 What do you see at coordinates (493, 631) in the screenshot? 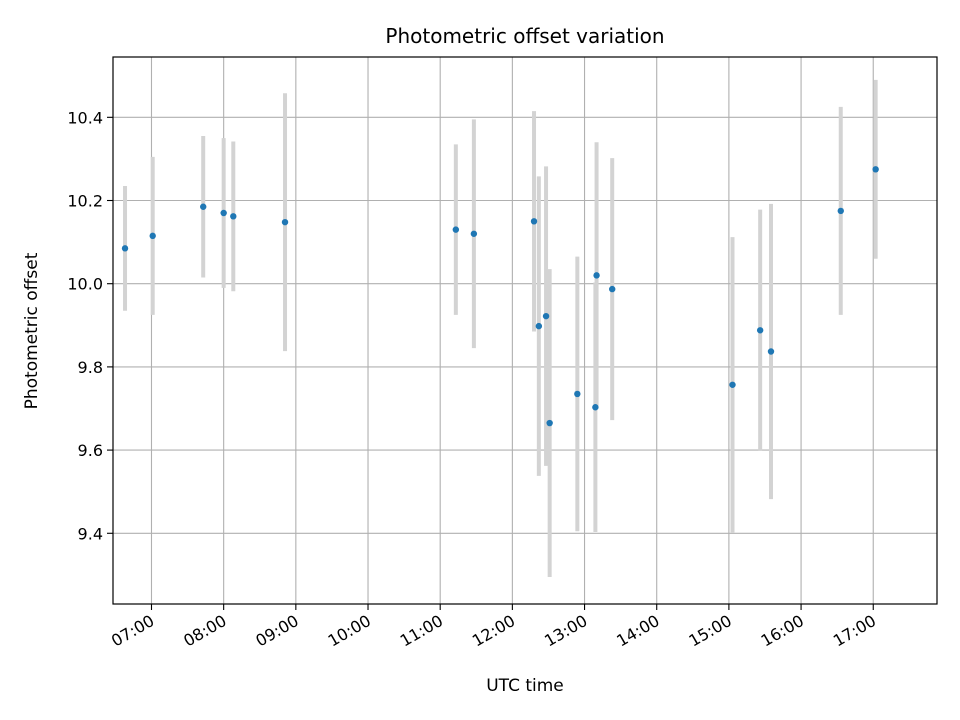
I see `x-tick-label: 12:00` at bounding box center [493, 631].